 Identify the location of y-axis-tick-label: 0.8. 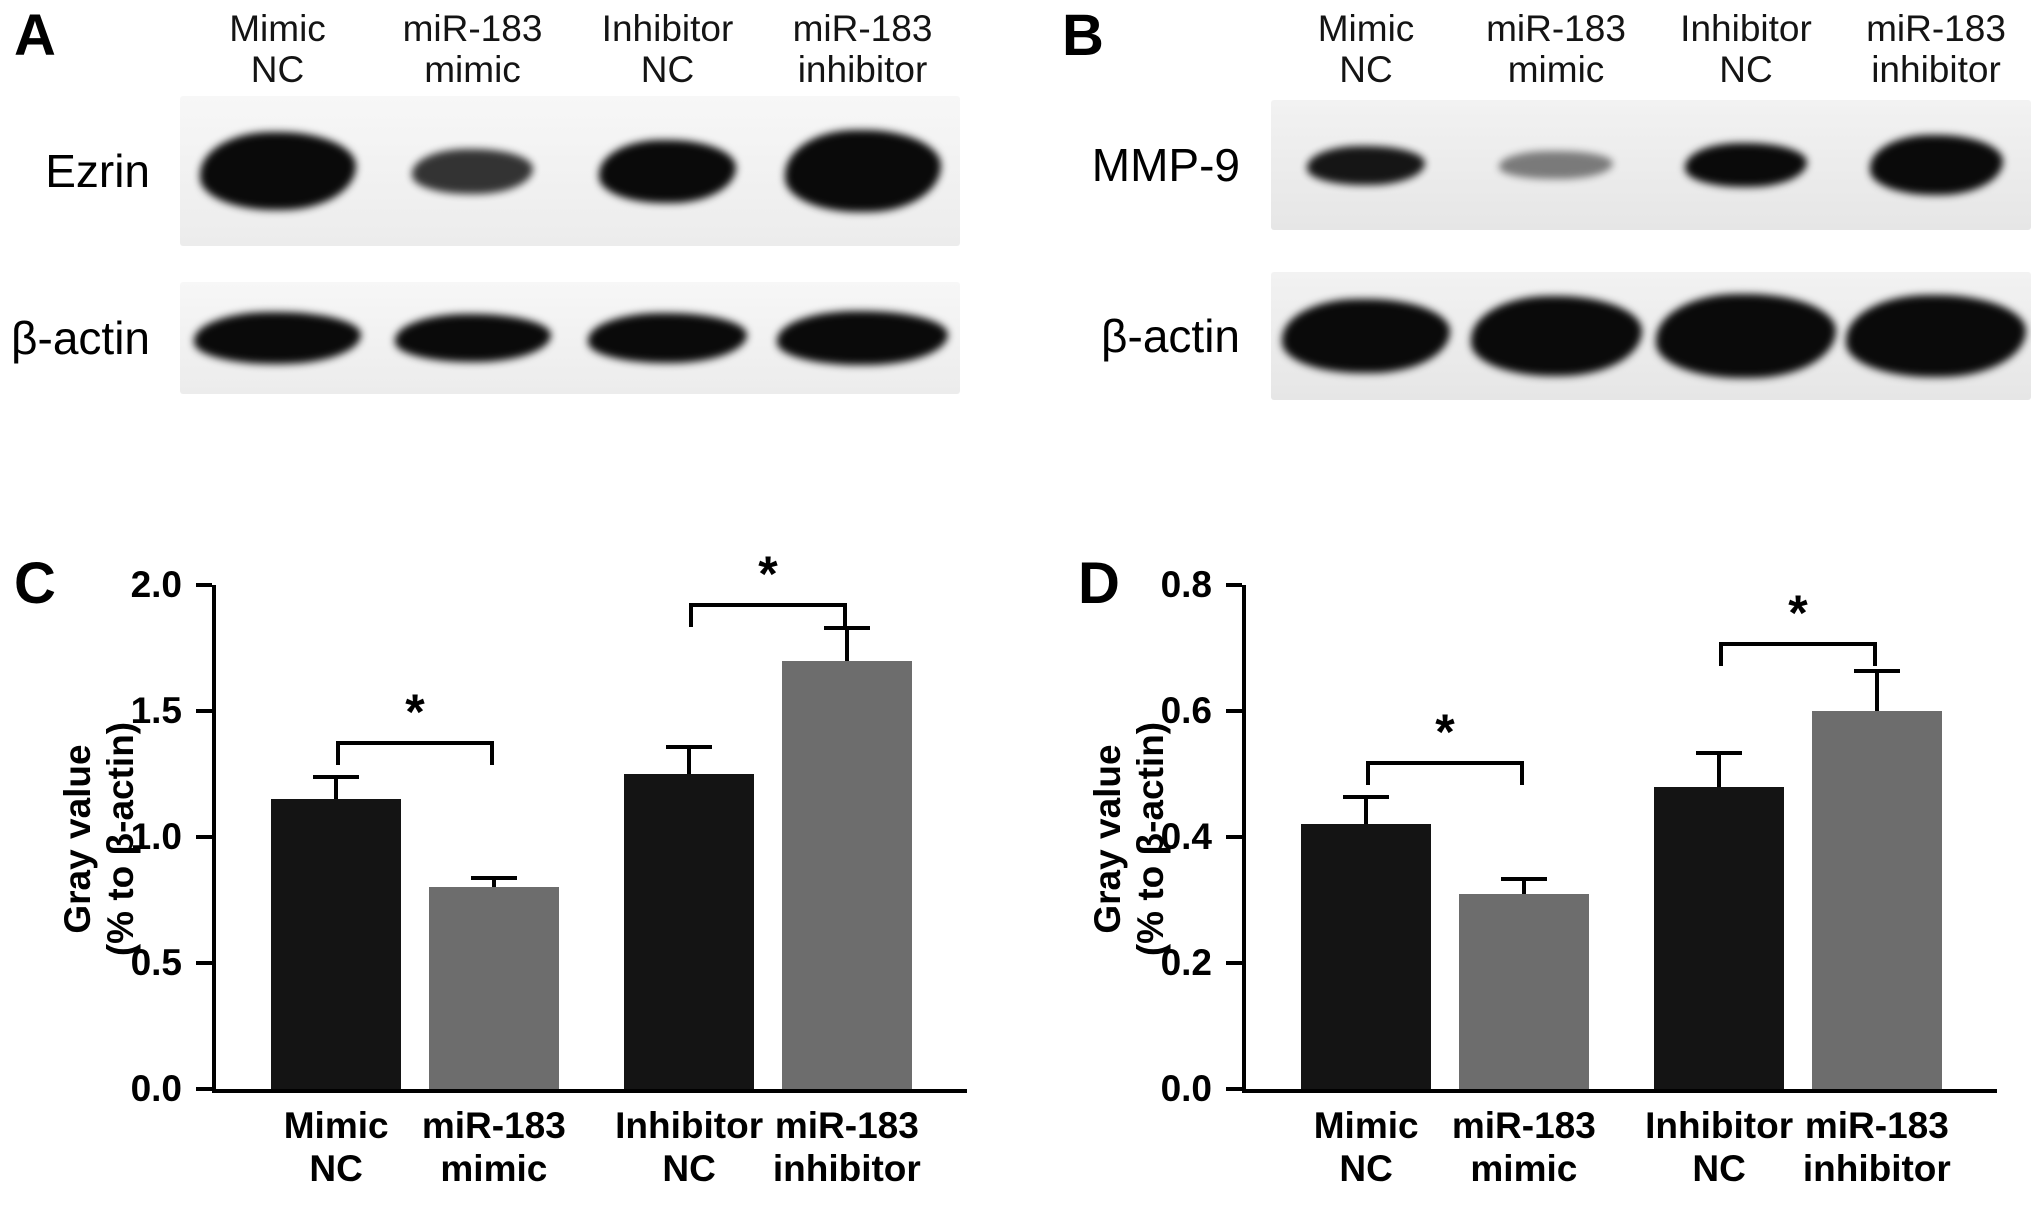
(1186, 584).